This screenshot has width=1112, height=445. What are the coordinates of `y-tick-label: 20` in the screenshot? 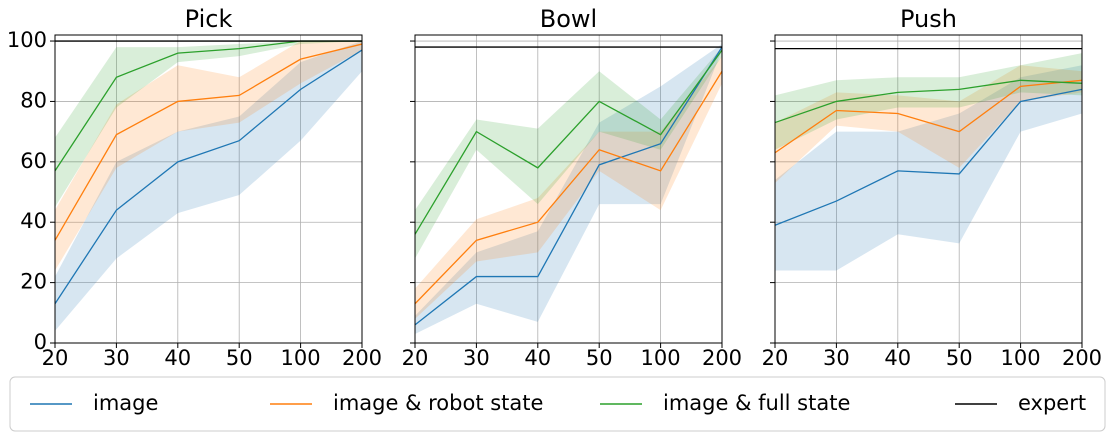 It's located at (33, 282).